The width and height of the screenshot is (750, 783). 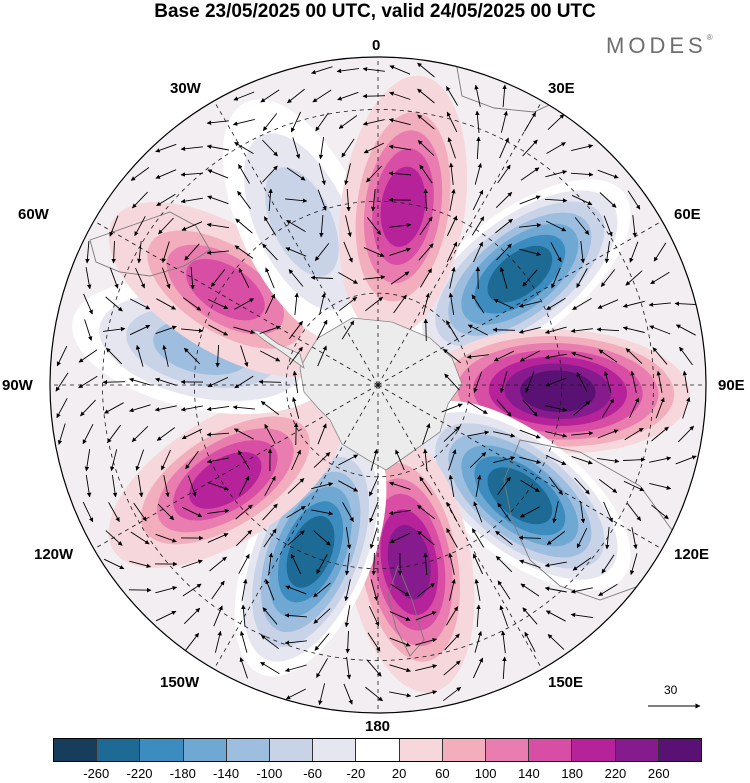 What do you see at coordinates (656, 45) in the screenshot?
I see `brand-name: MODES` at bounding box center [656, 45].